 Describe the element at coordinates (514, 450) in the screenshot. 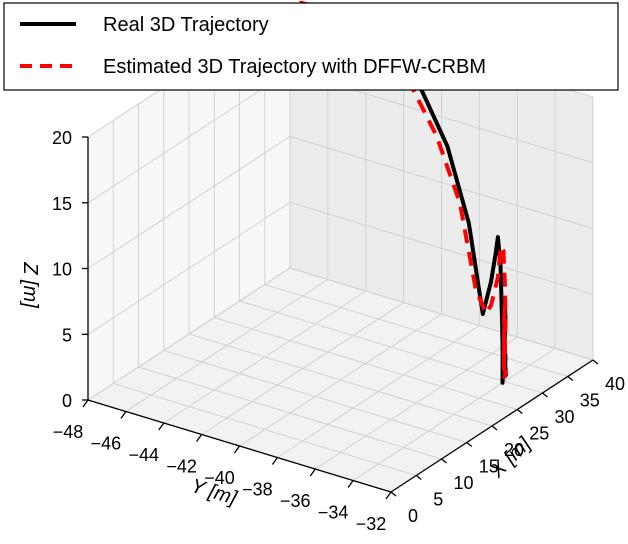

I see `x-tick-label: 20` at that location.